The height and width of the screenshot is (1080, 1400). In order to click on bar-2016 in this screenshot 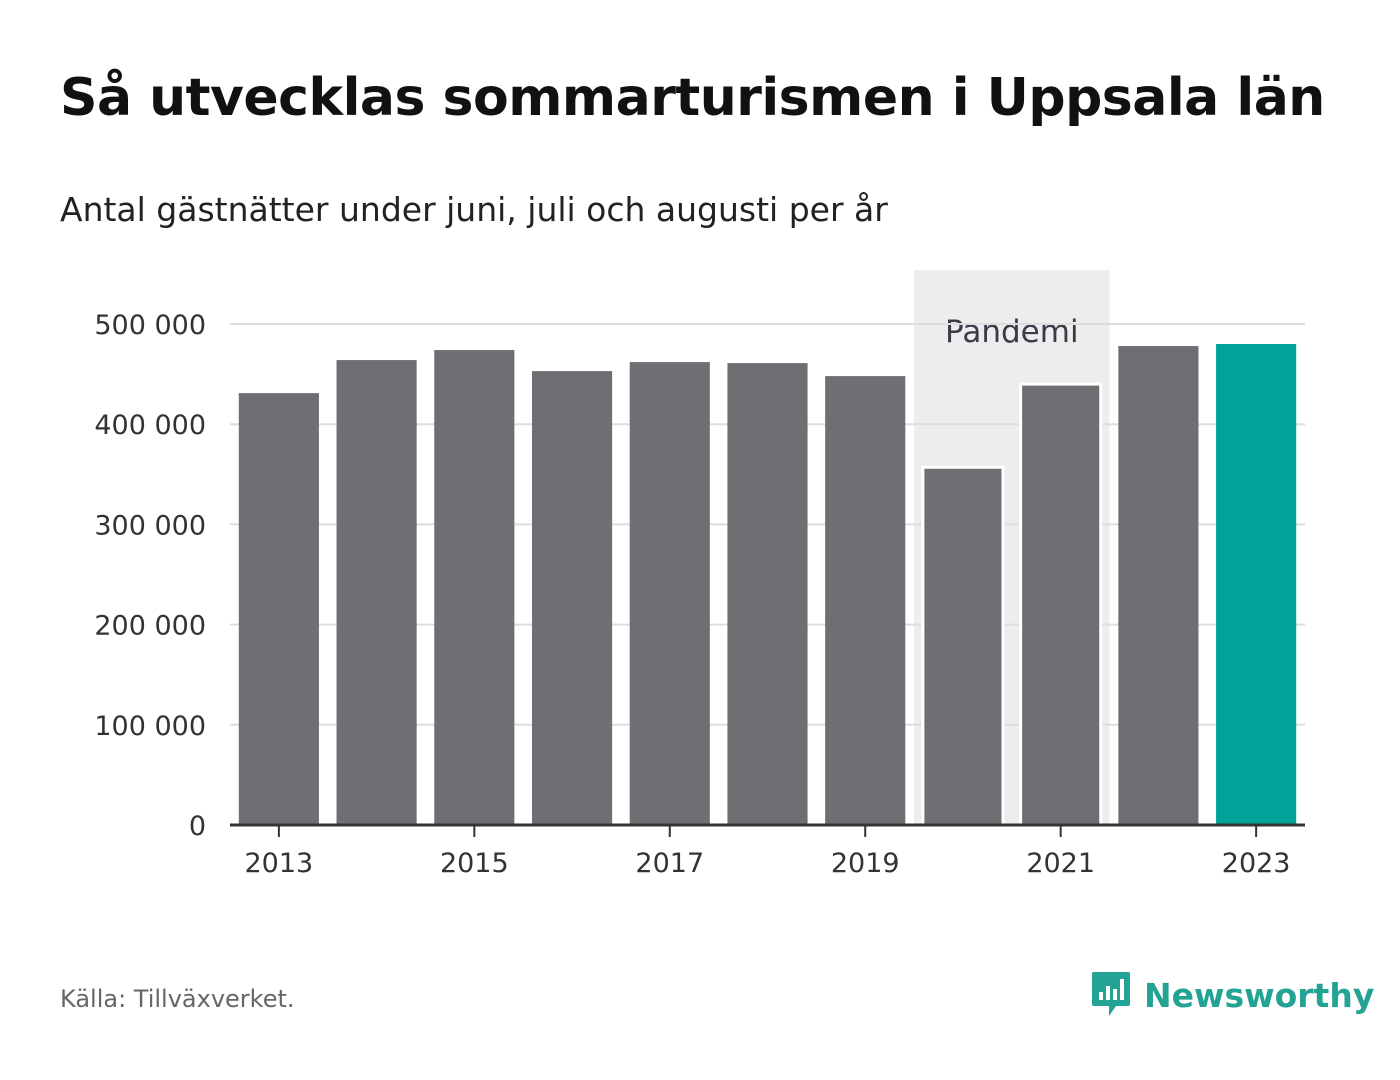, I will do `click(572, 598)`.